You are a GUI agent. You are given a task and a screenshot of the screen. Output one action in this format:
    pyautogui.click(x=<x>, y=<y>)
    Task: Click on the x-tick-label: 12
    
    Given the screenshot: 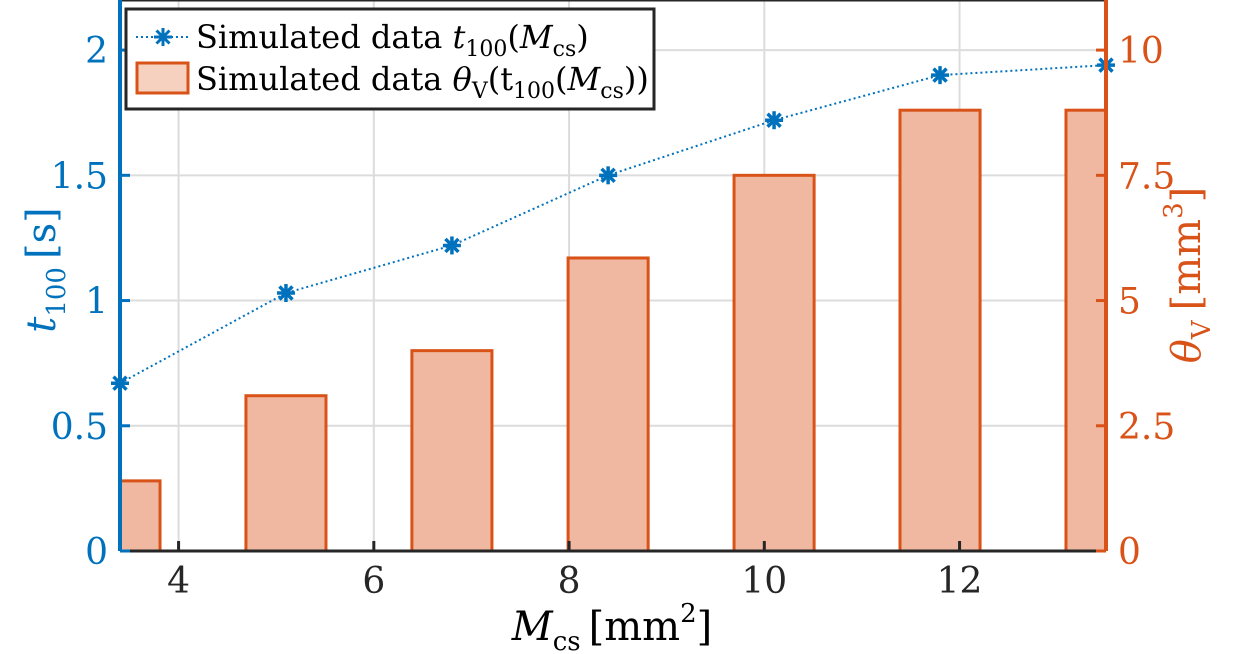 What is the action you would take?
    pyautogui.click(x=960, y=581)
    